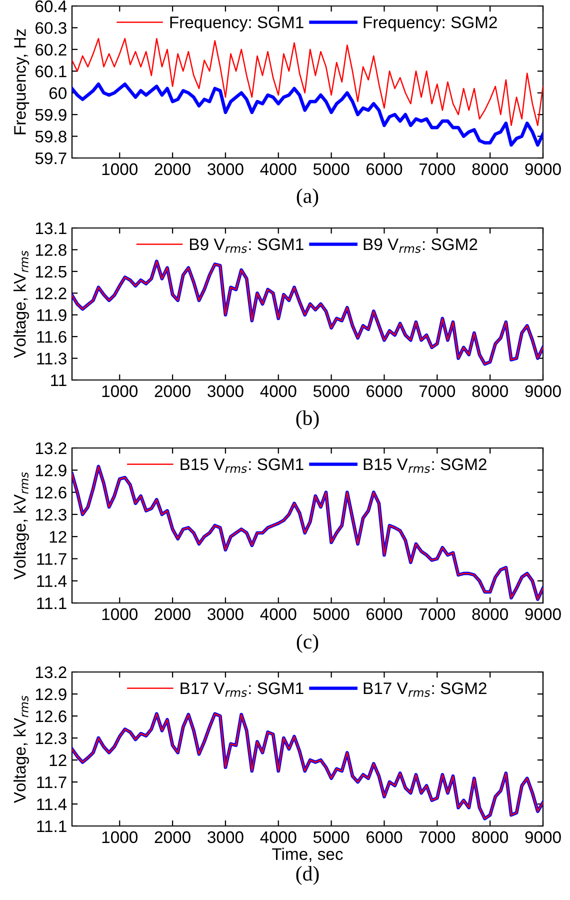 This screenshot has height=900, width=570. What do you see at coordinates (425, 689) in the screenshot?
I see `legend-label: B17 V$_{rms}$: SGM2` at bounding box center [425, 689].